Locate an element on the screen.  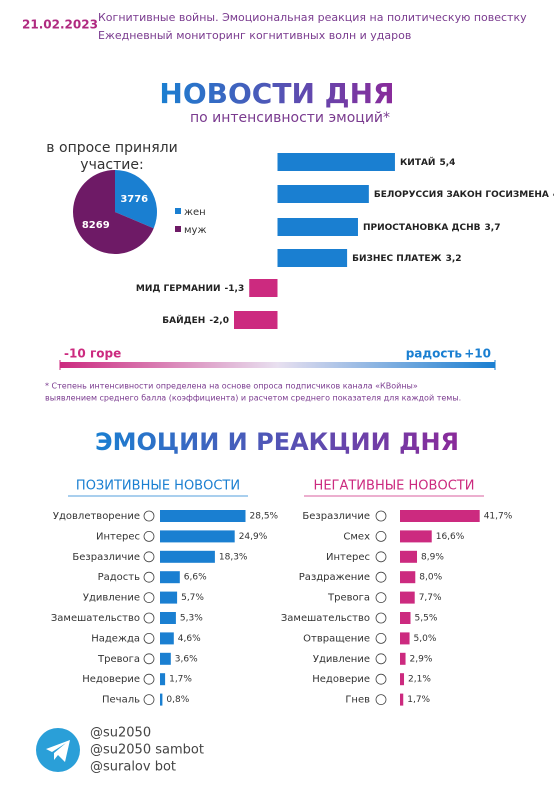
category-label: Недоверие is located at coordinates (341, 679).